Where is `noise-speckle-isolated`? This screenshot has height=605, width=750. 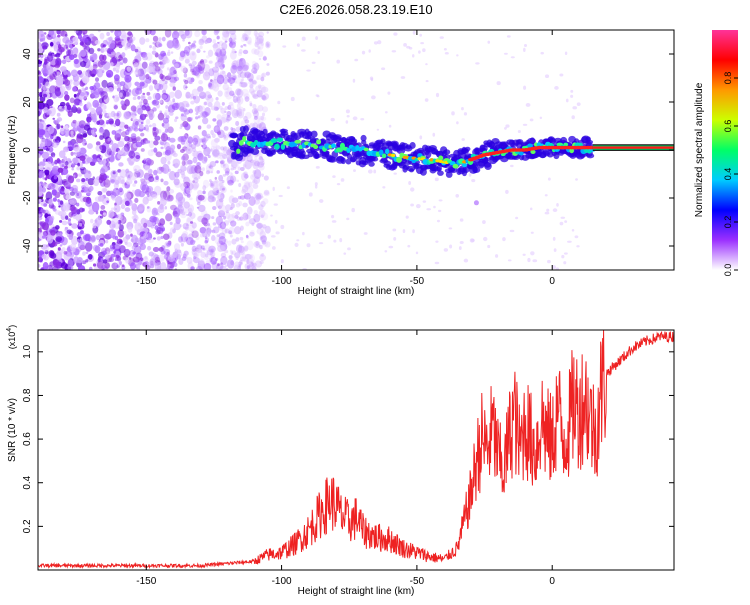 noise-speckle-isolated is located at coordinates (476, 203).